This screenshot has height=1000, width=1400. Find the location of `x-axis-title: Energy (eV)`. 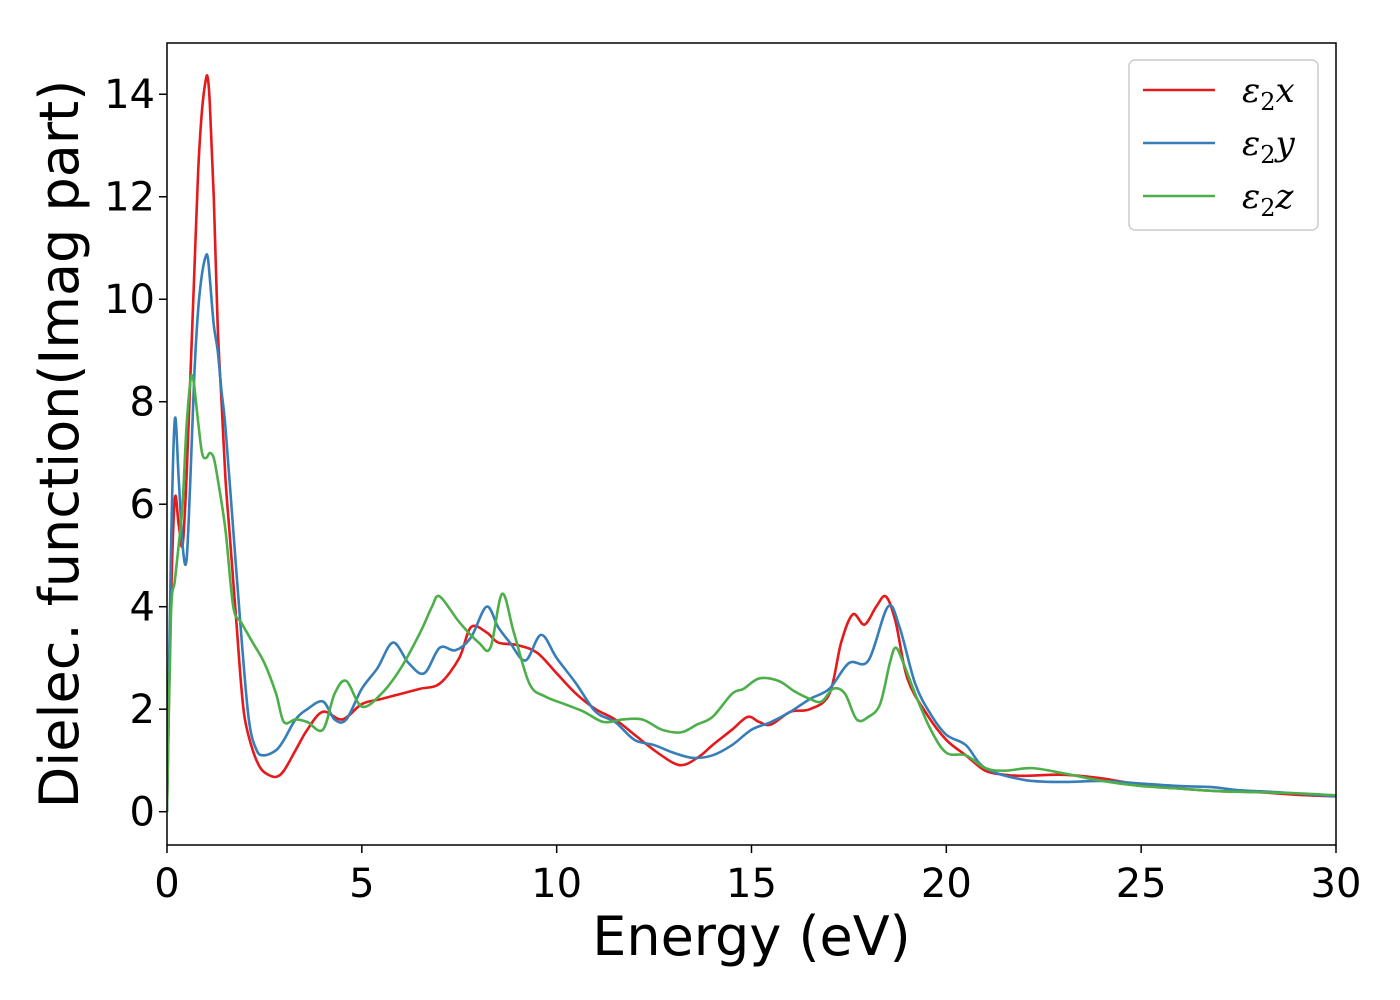

x-axis-title: Energy (eV) is located at coordinates (751, 936).